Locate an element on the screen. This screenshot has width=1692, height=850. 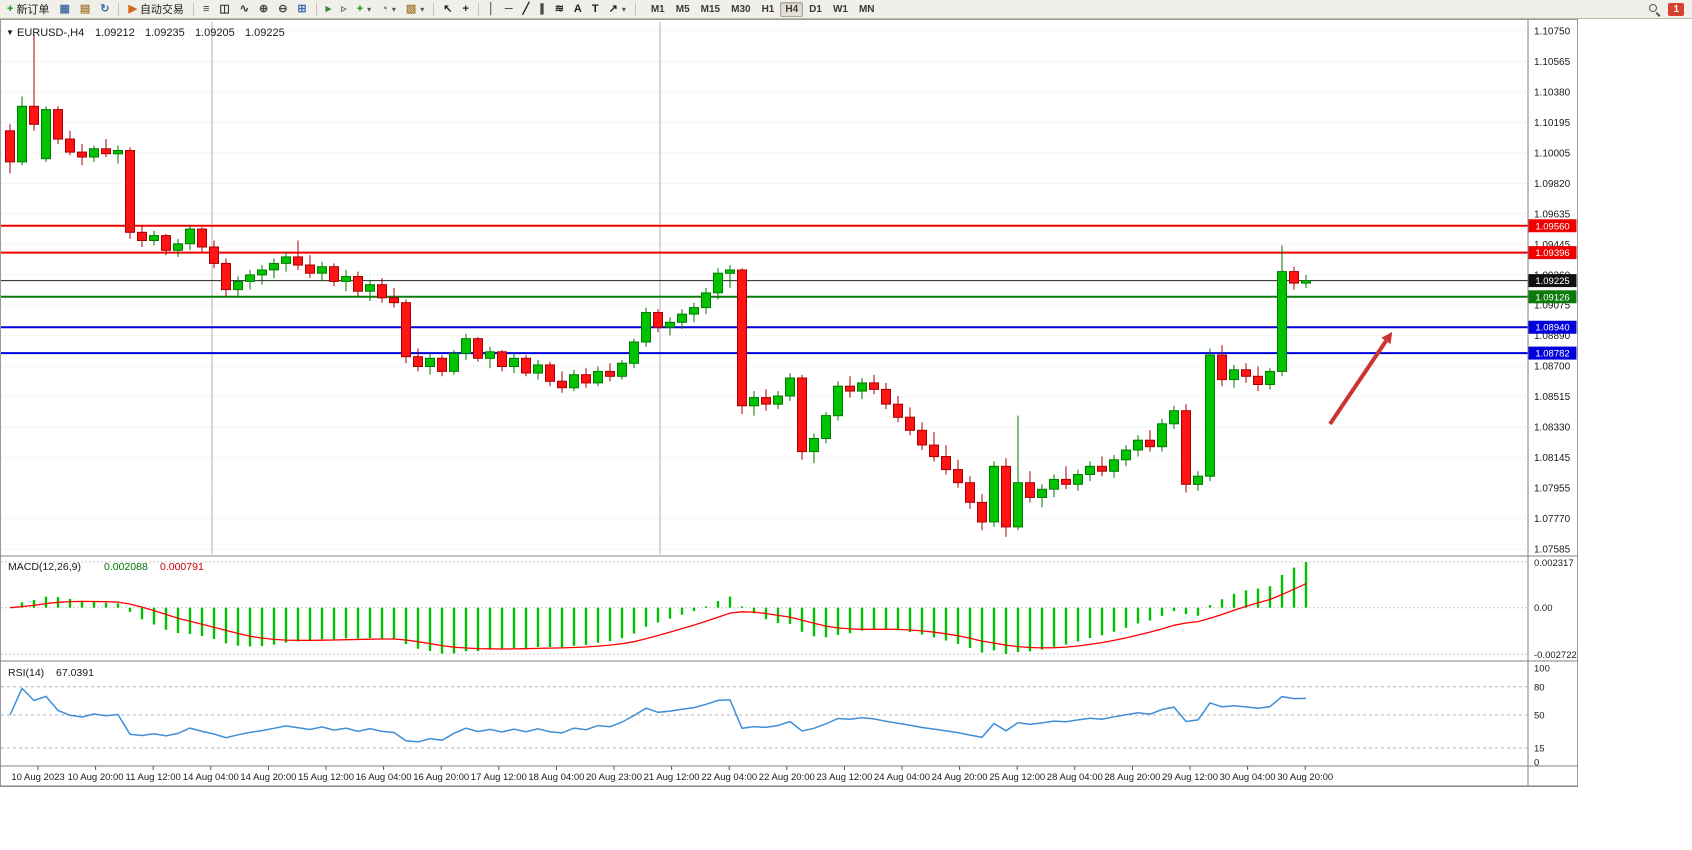
profiles-button: ▤ is located at coordinates (85, 9).